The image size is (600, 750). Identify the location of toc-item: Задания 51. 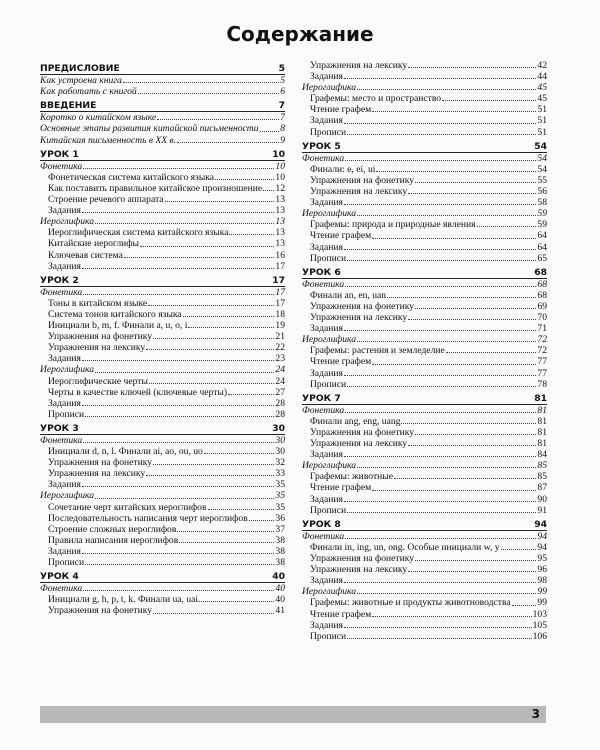
(424, 120).